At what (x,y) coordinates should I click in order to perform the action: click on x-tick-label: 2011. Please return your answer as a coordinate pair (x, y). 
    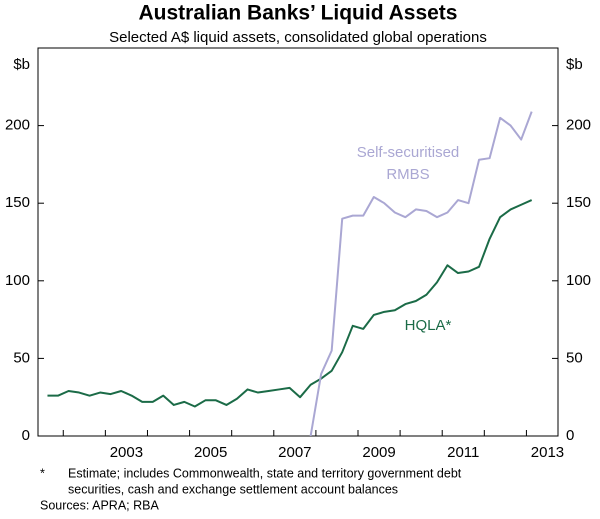
    Looking at the image, I should click on (463, 452).